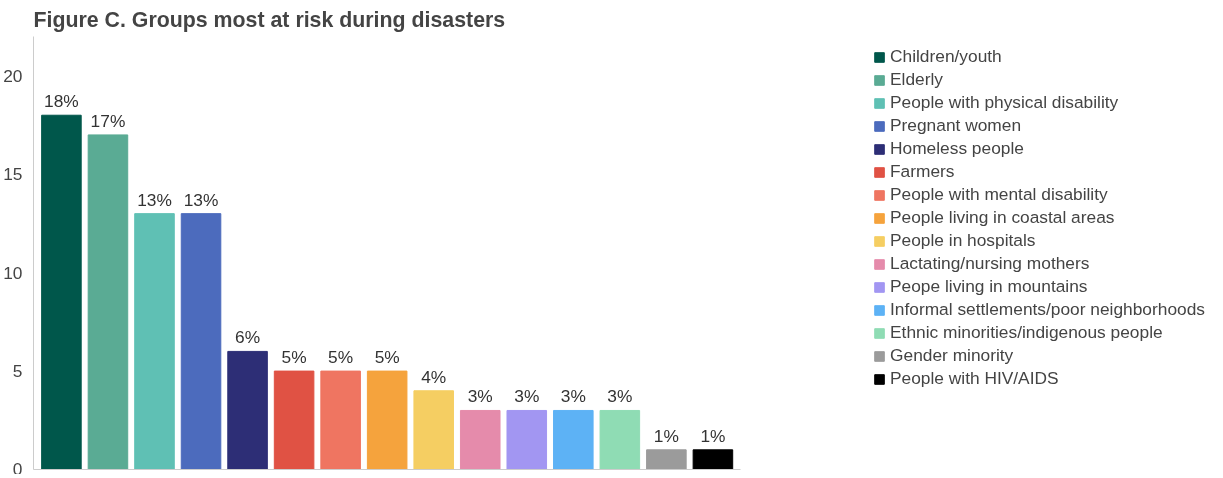 This screenshot has height=478, width=1223. I want to click on y-tick-label: 5, so click(17, 371).